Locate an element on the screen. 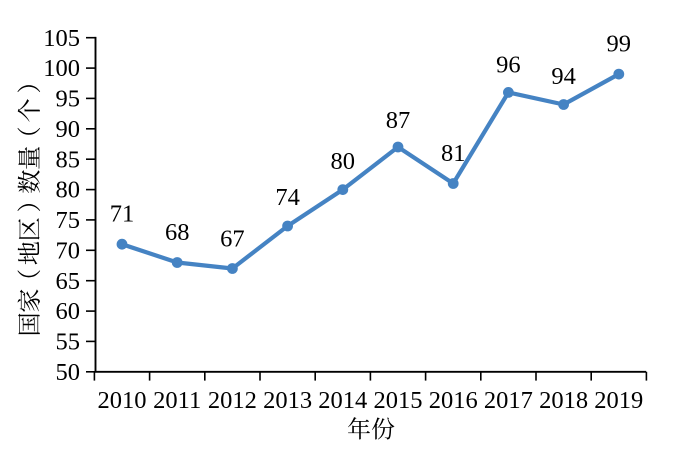 This screenshot has height=457, width=678. svg-text: 90 is located at coordinates (68, 129).